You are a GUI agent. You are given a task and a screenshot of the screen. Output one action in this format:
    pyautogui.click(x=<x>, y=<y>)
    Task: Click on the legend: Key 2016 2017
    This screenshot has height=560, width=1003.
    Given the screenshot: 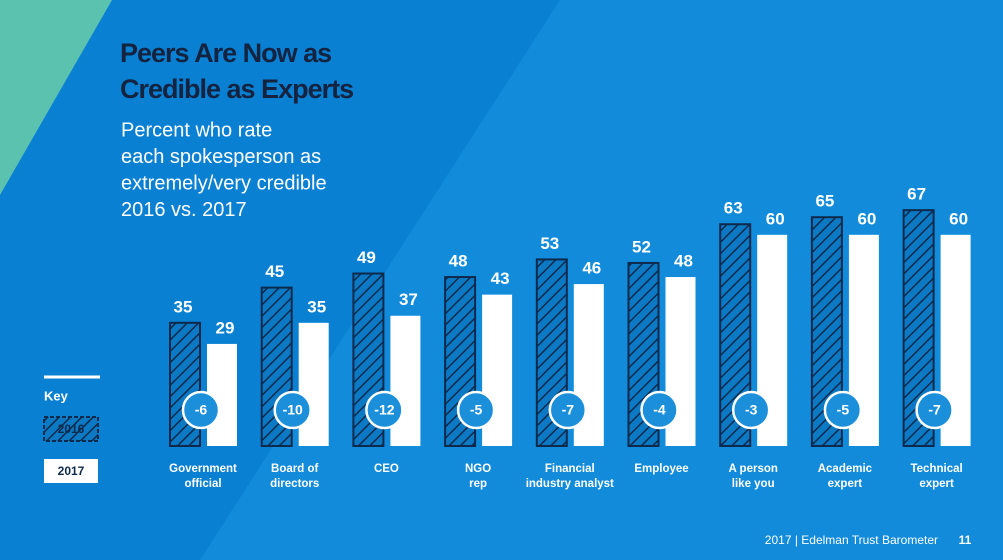 What is the action you would take?
    pyautogui.click(x=71, y=429)
    